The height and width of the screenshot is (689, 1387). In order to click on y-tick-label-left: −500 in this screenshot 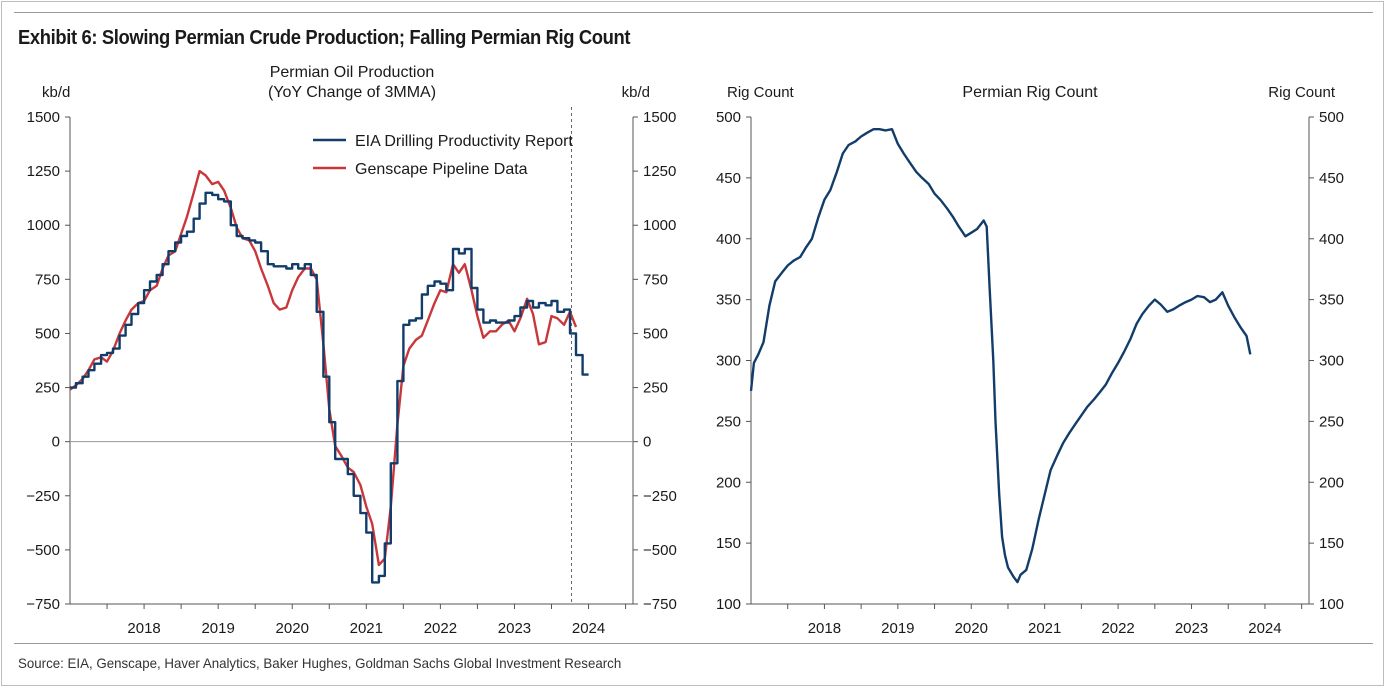, I will do `click(43, 550)`.